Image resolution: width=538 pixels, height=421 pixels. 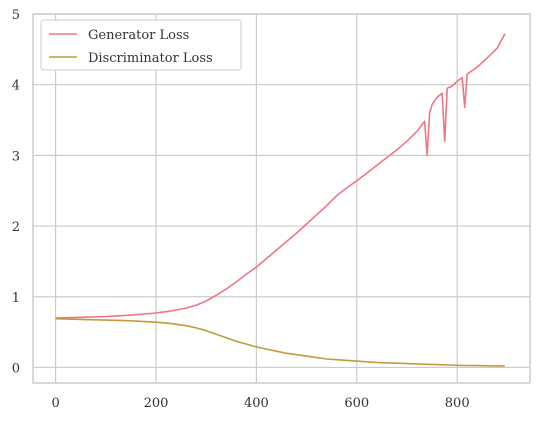 What do you see at coordinates (16, 227) in the screenshot?
I see `y-tick-label: 2` at bounding box center [16, 227].